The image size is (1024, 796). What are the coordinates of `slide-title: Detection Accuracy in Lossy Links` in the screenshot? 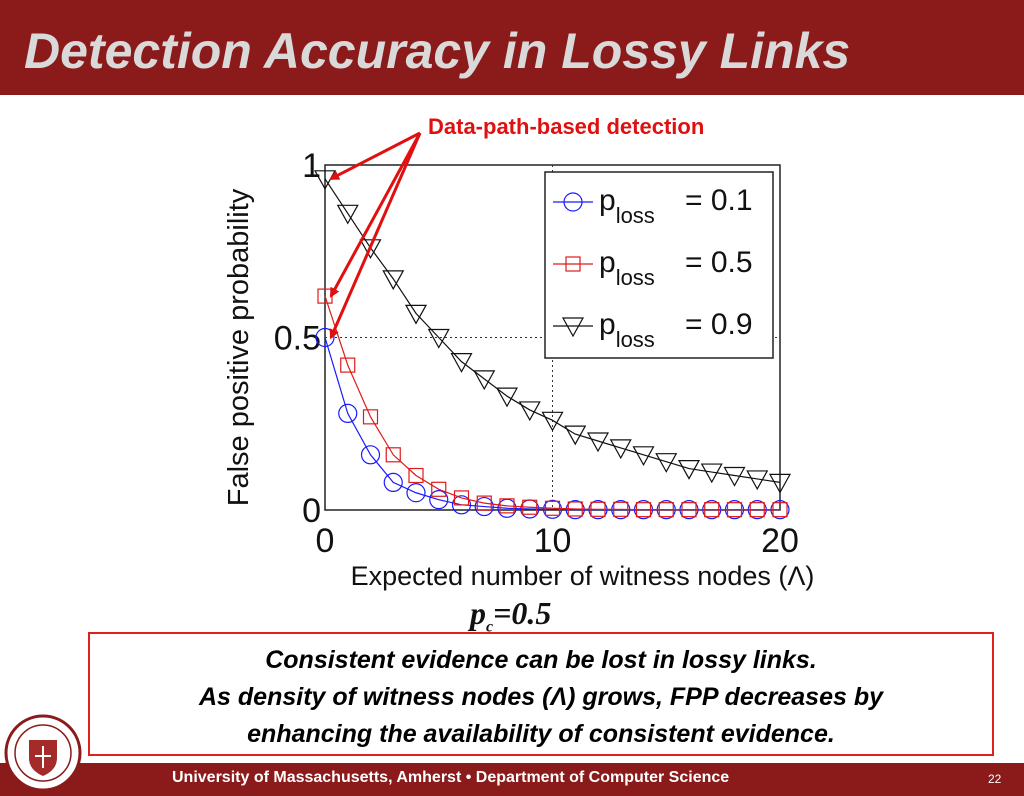 It's located at (437, 51).